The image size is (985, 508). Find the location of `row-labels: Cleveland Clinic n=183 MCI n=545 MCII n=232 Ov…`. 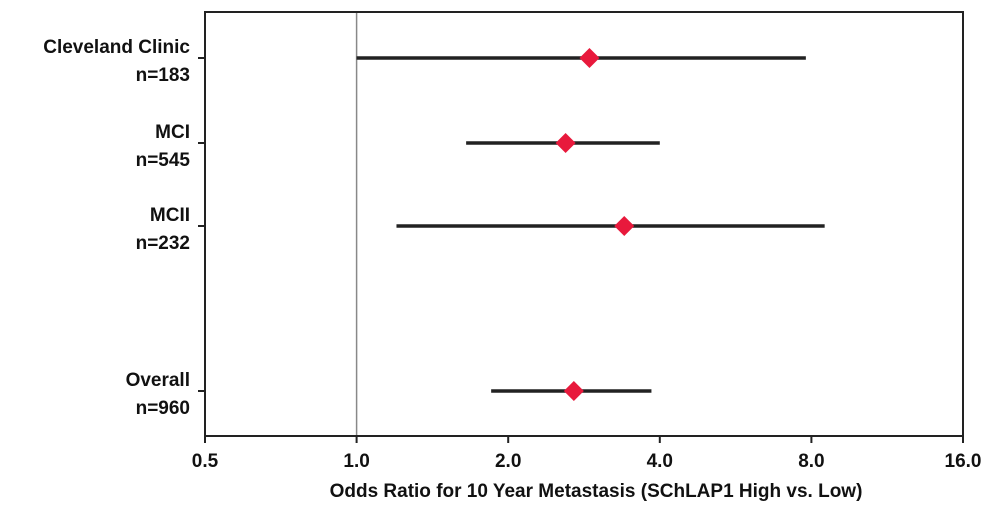

row-labels: Cleveland Clinic n=183 MCI n=545 MCII n=232 Ov… is located at coordinates (116, 228).